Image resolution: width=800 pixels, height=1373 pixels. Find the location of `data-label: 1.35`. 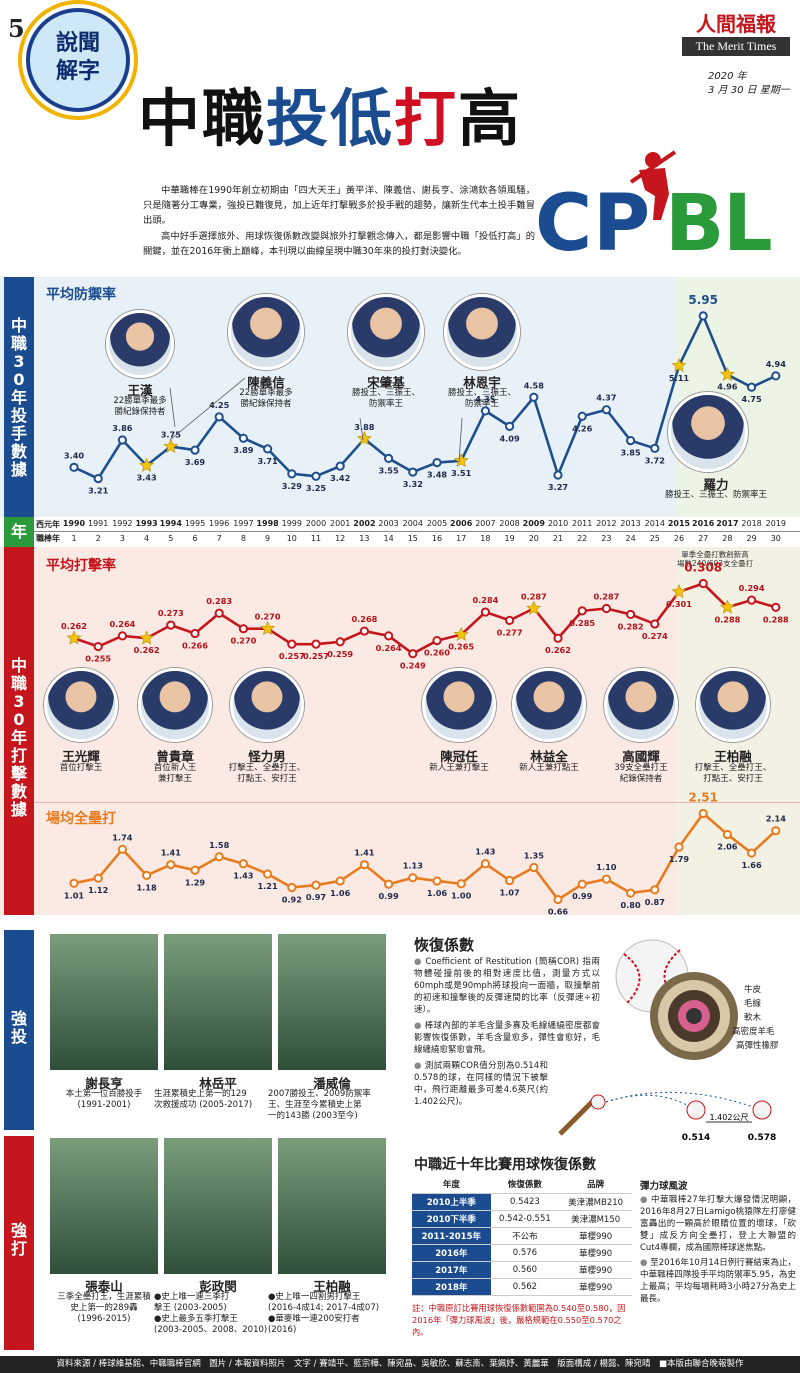

data-label: 1.35 is located at coordinates (534, 855).